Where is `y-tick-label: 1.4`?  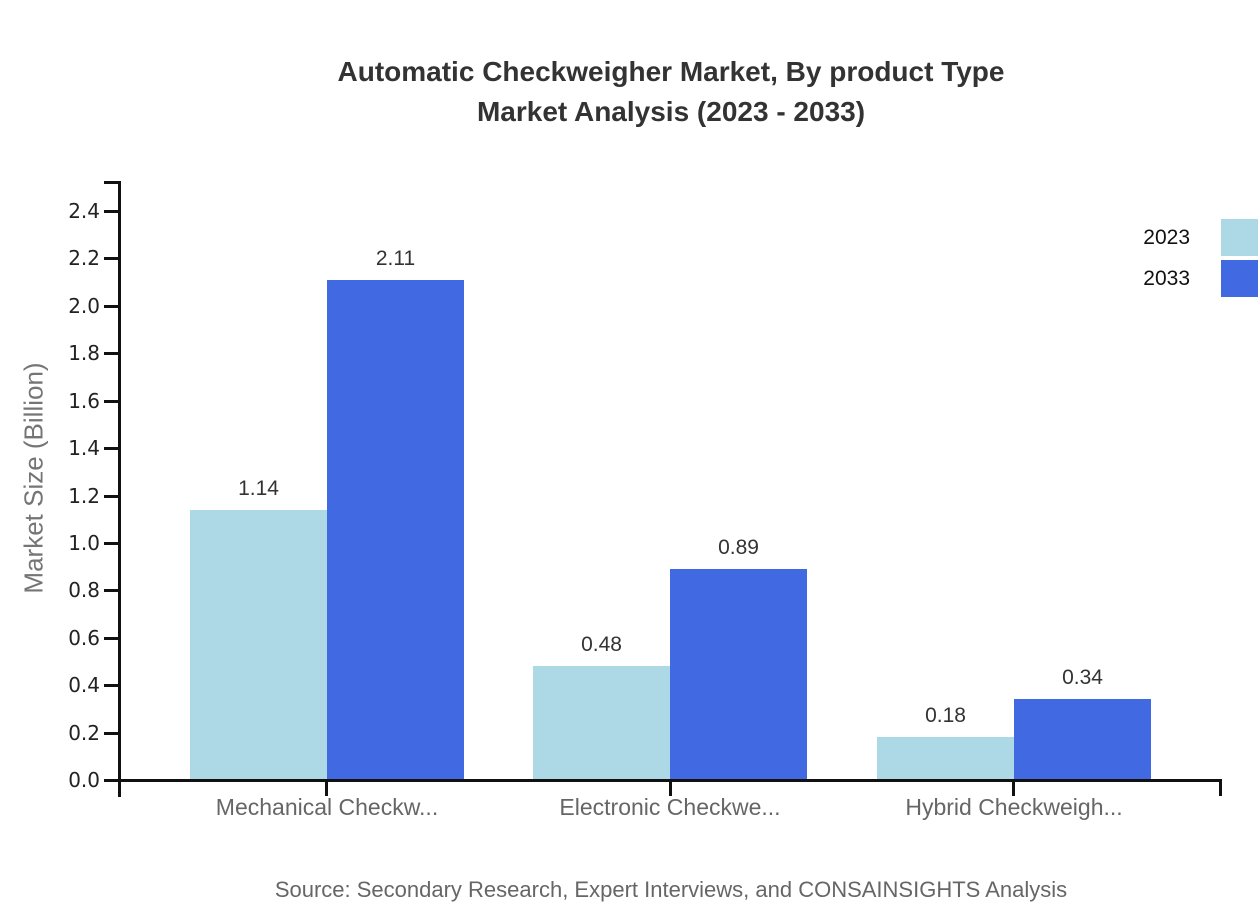 y-tick-label: 1.4 is located at coordinates (84, 448).